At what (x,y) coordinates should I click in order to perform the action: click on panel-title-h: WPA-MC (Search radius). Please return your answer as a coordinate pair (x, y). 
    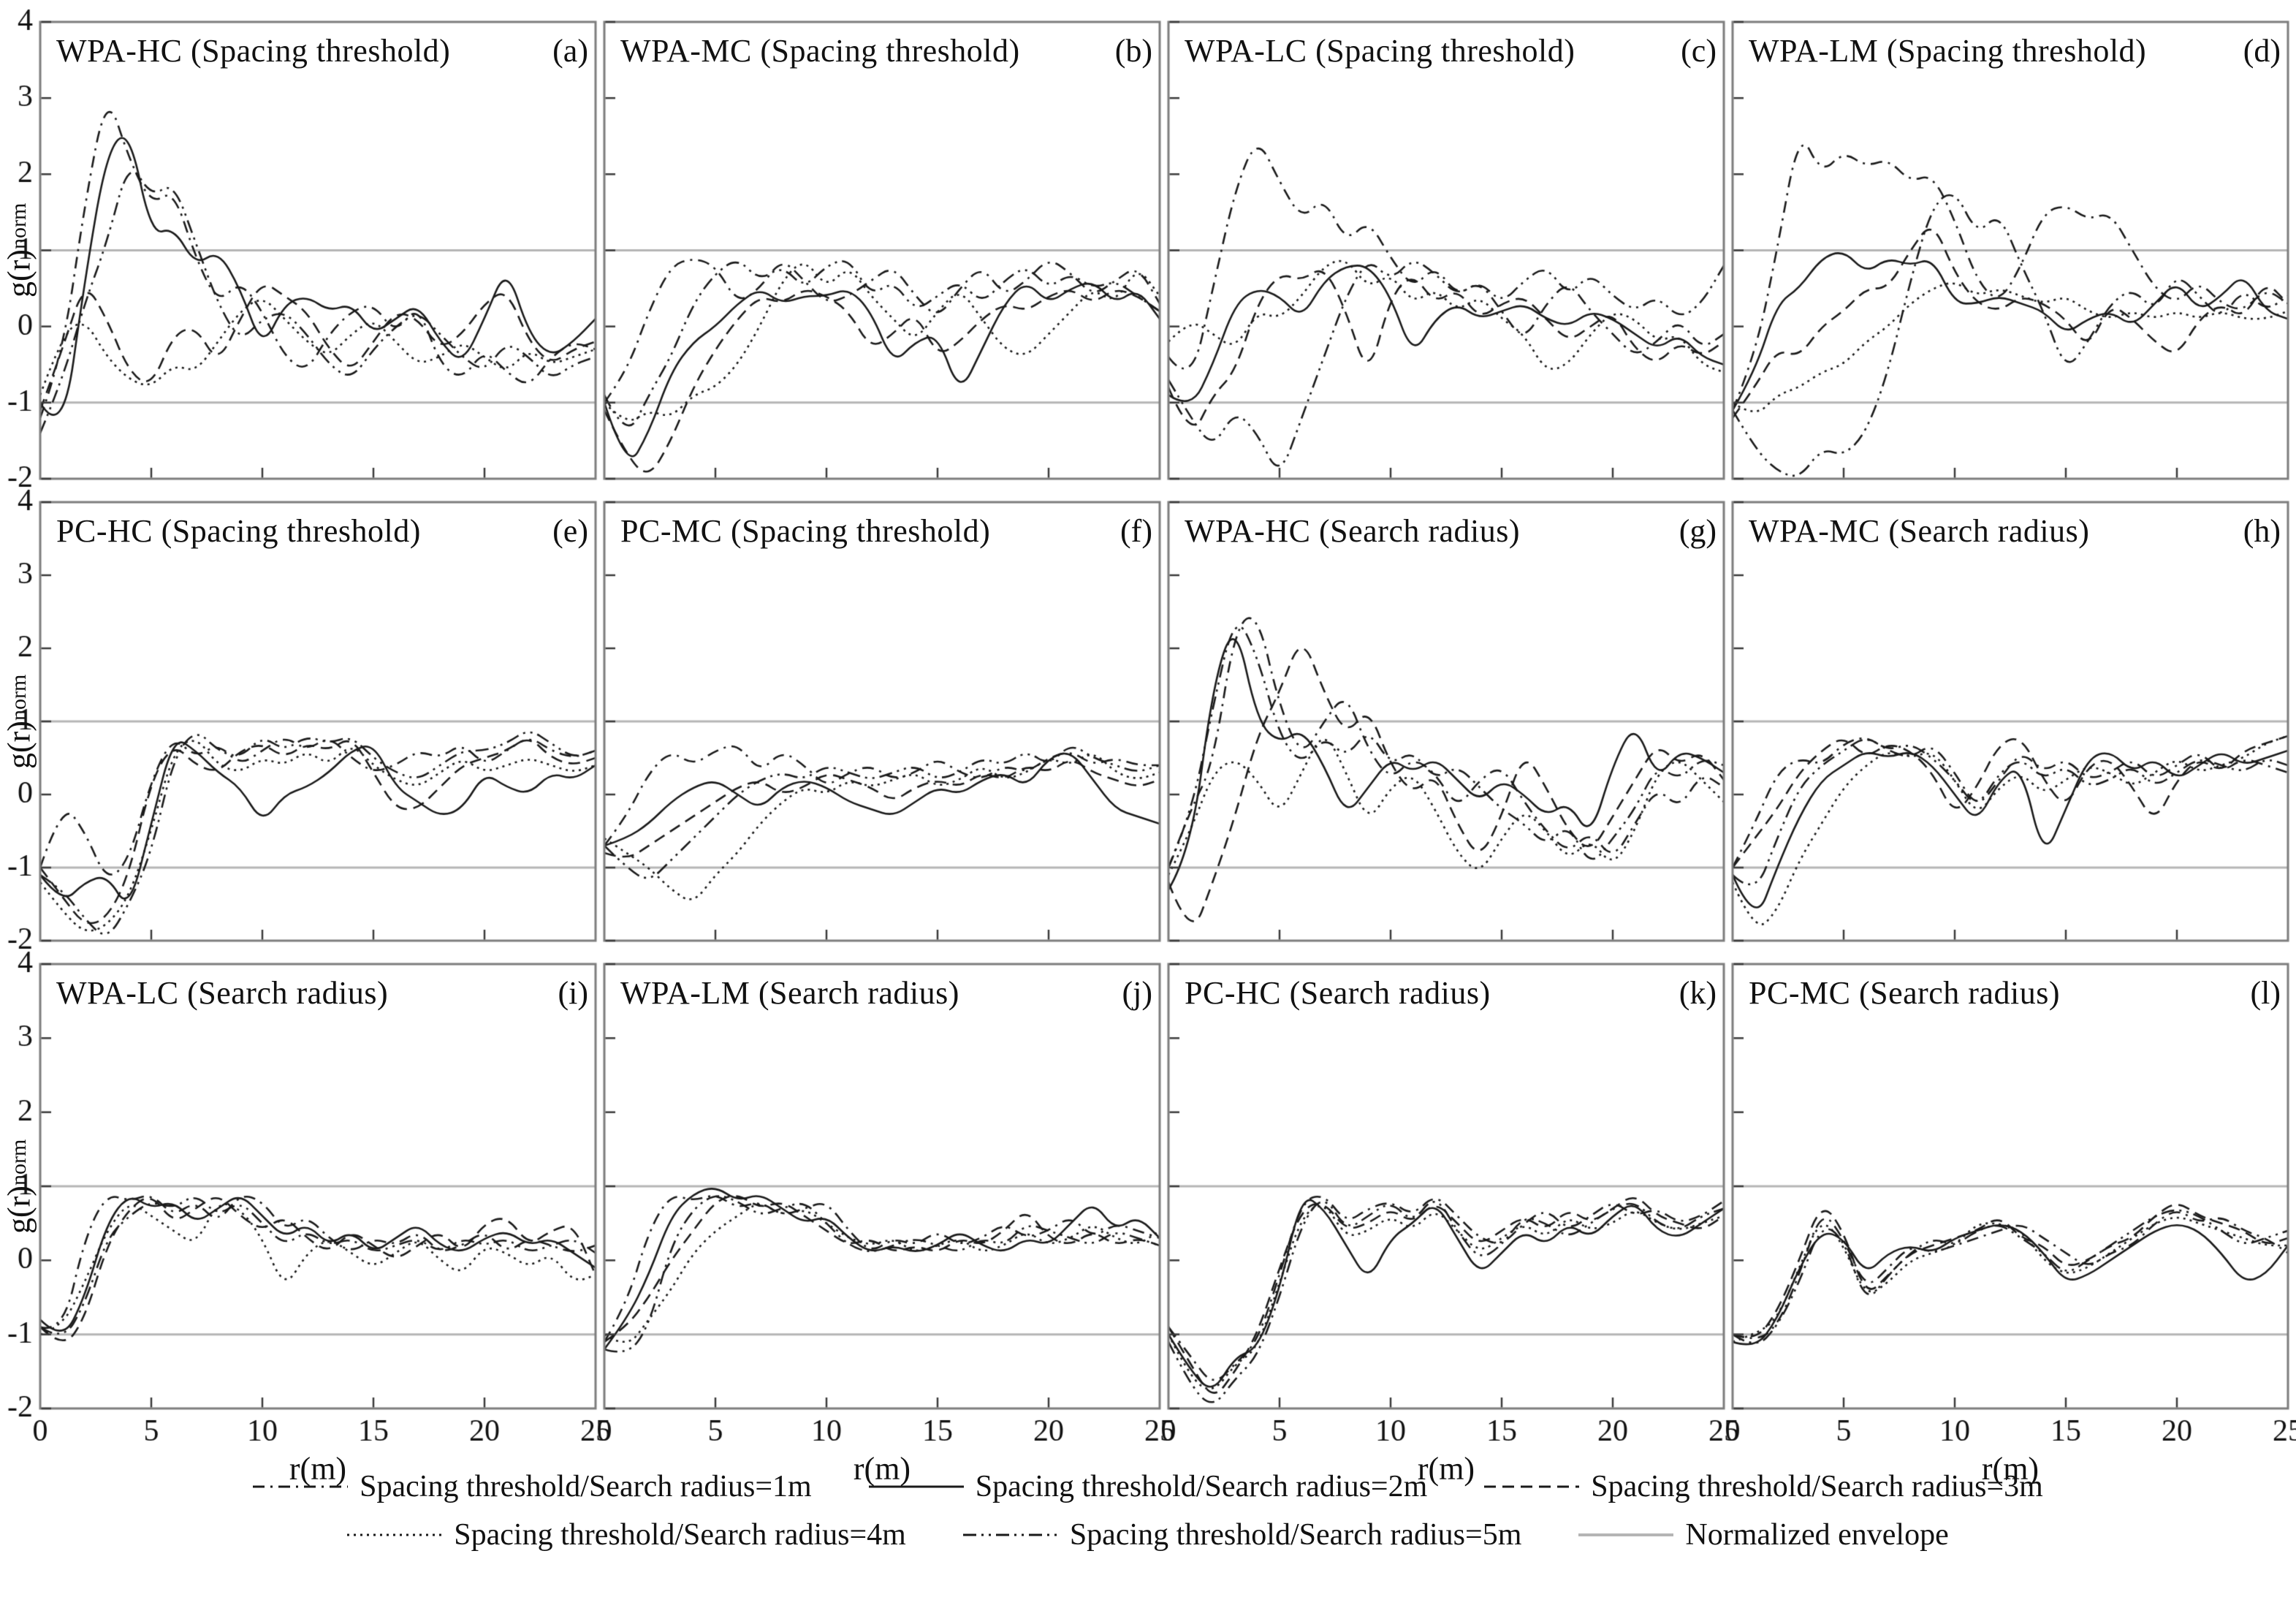
    Looking at the image, I should click on (1919, 531).